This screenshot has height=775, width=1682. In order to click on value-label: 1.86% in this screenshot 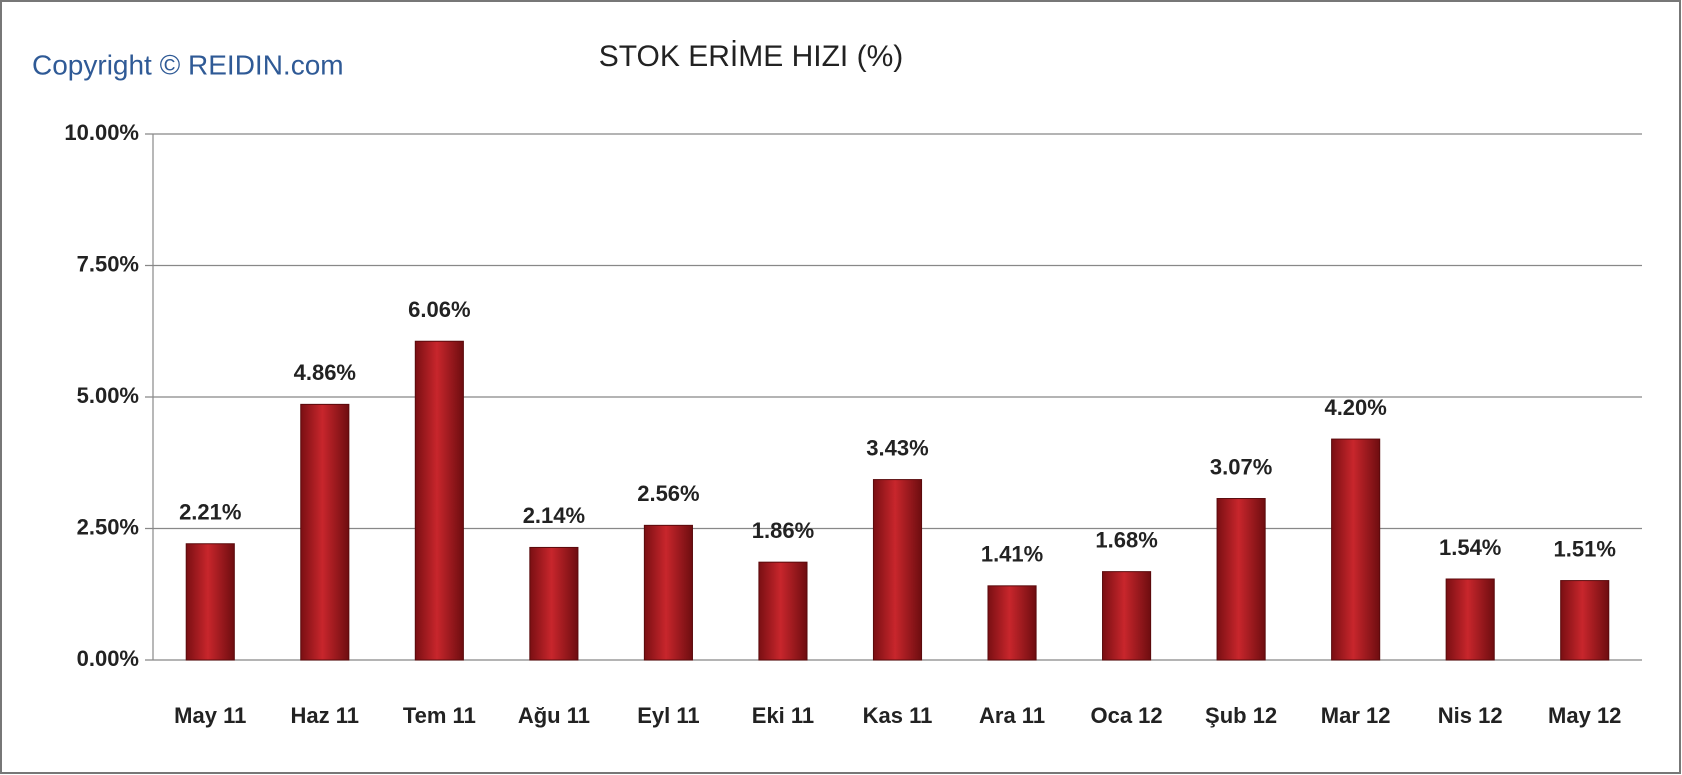, I will do `click(783, 530)`.